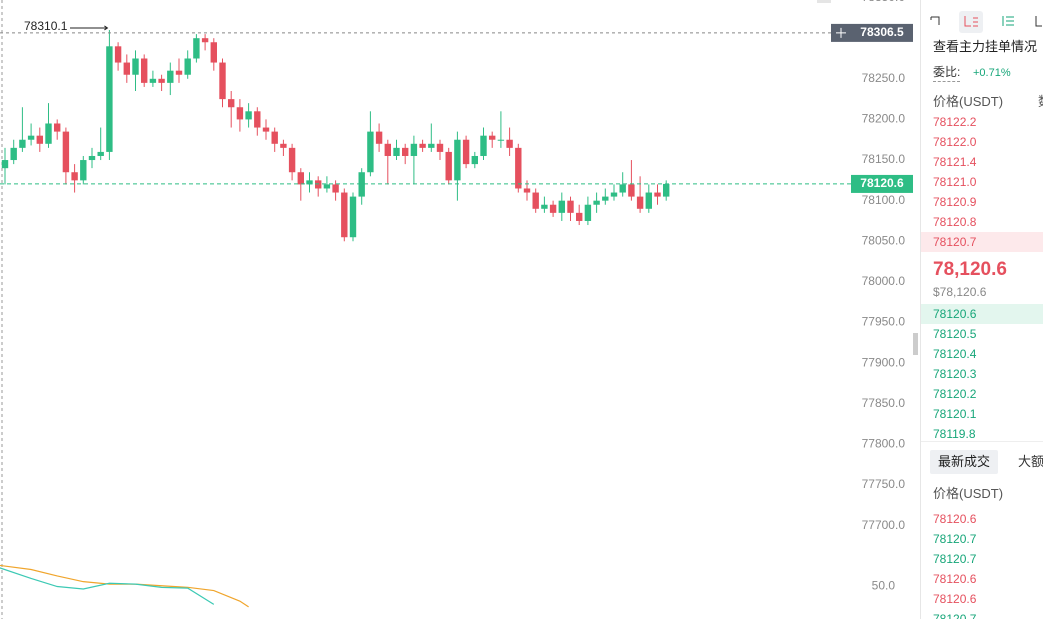 The image size is (1043, 619). Describe the element at coordinates (955, 314) in the screenshot. I see `bid-price: 78120.6` at that location.